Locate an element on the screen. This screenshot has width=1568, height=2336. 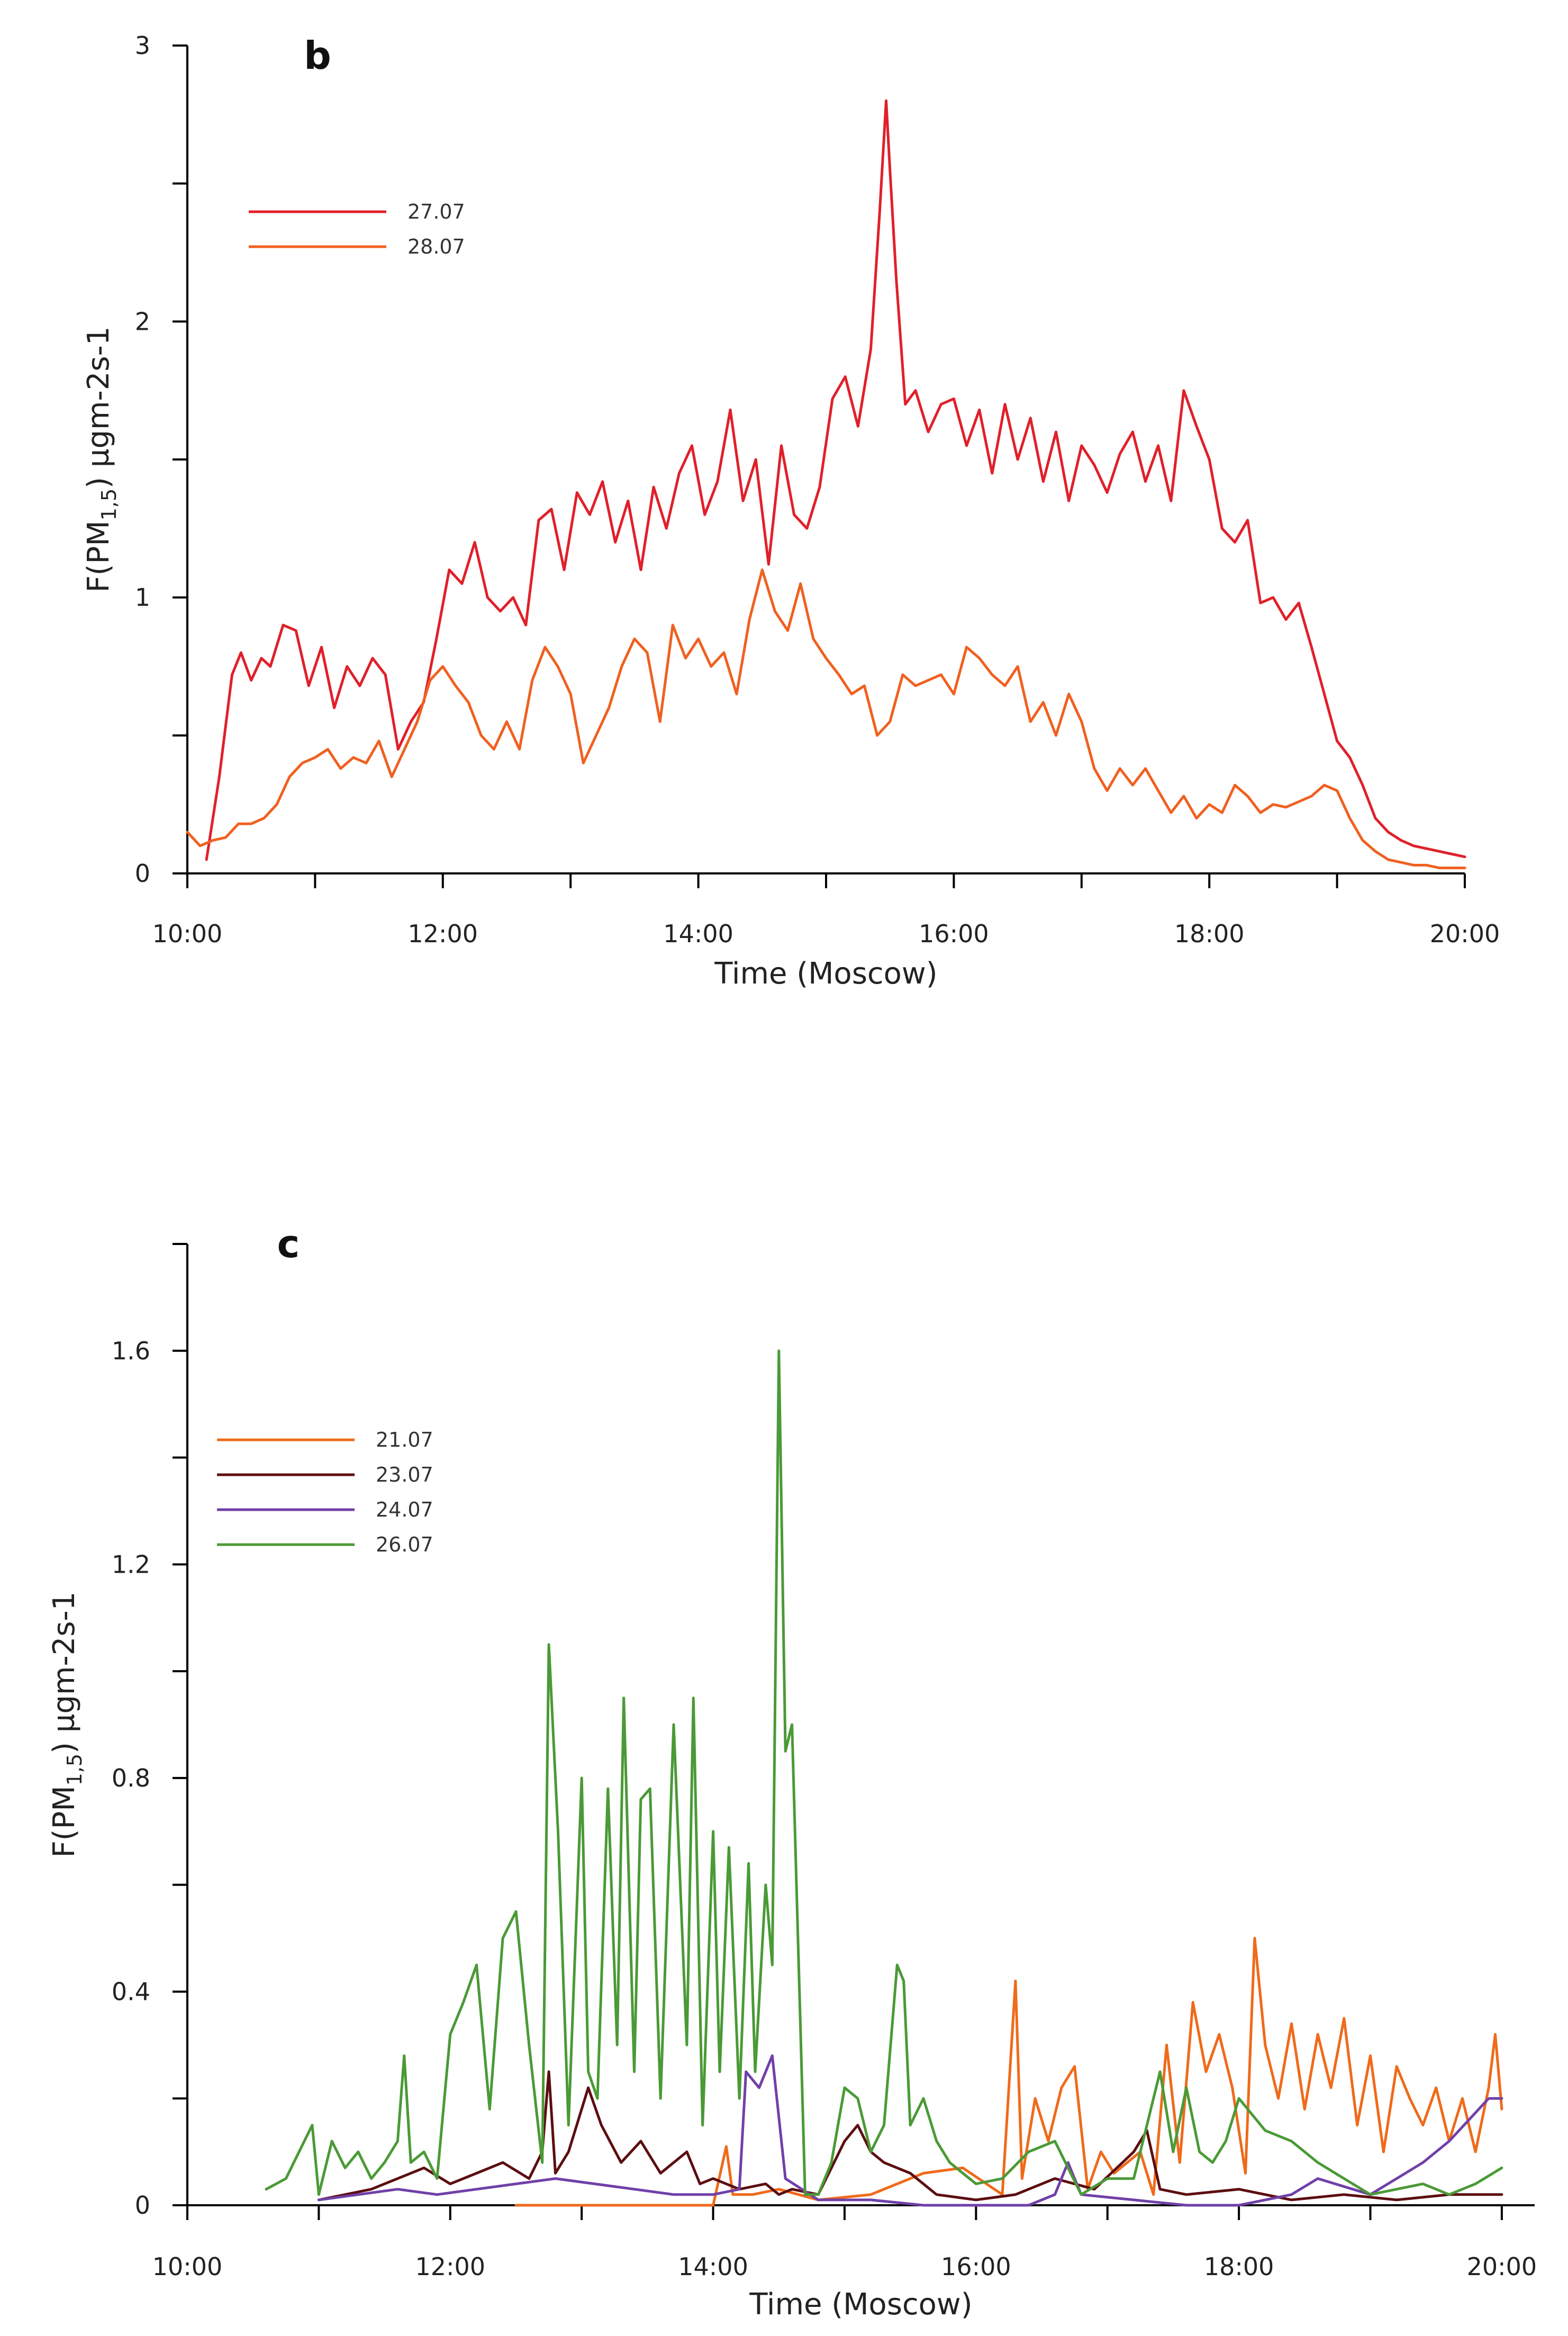
y-tick-label-c: 0.8 is located at coordinates (131, 1778).